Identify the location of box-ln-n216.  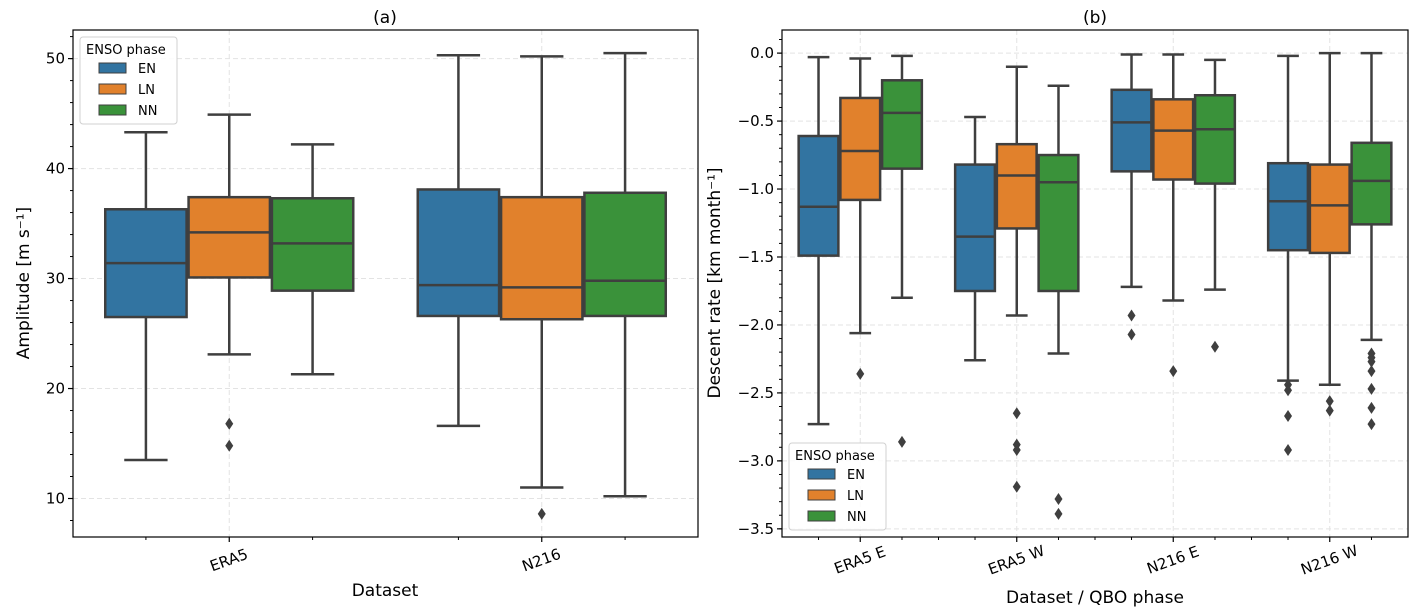
(541, 287).